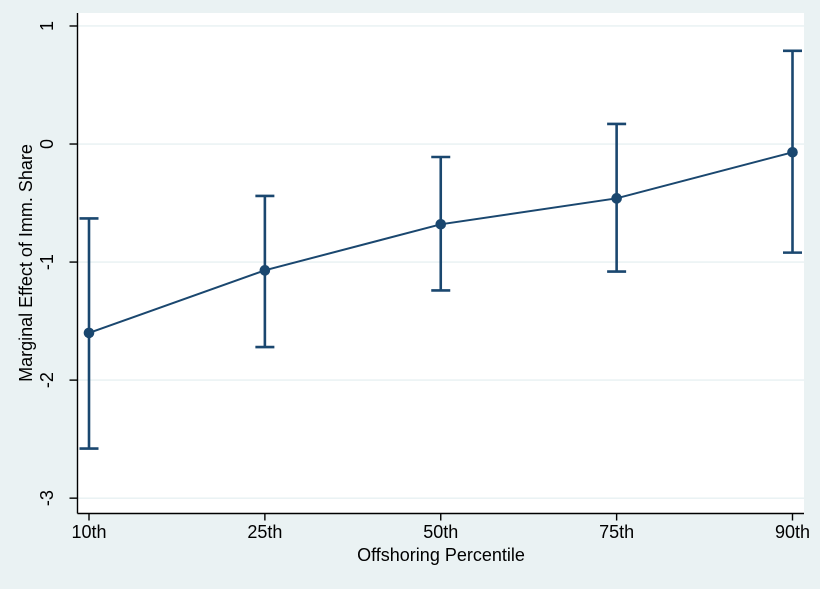 This screenshot has height=589, width=820. Describe the element at coordinates (26, 263) in the screenshot. I see `y-axis-title: Marginal Effect of Imm. Share` at that location.